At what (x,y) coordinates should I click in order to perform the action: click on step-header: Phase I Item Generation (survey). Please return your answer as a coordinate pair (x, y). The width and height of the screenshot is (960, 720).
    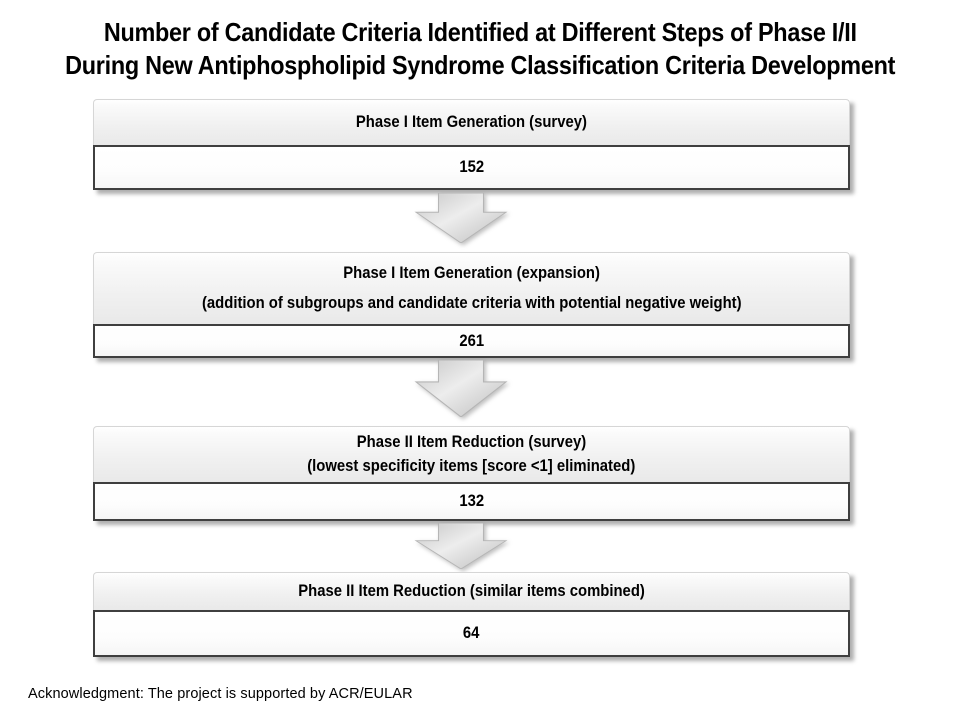
    Looking at the image, I should click on (471, 122).